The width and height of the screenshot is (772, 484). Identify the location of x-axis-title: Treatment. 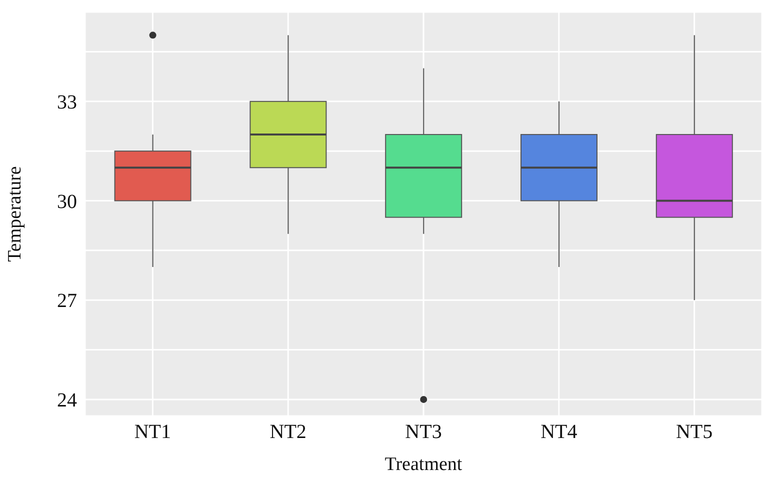
(423, 464).